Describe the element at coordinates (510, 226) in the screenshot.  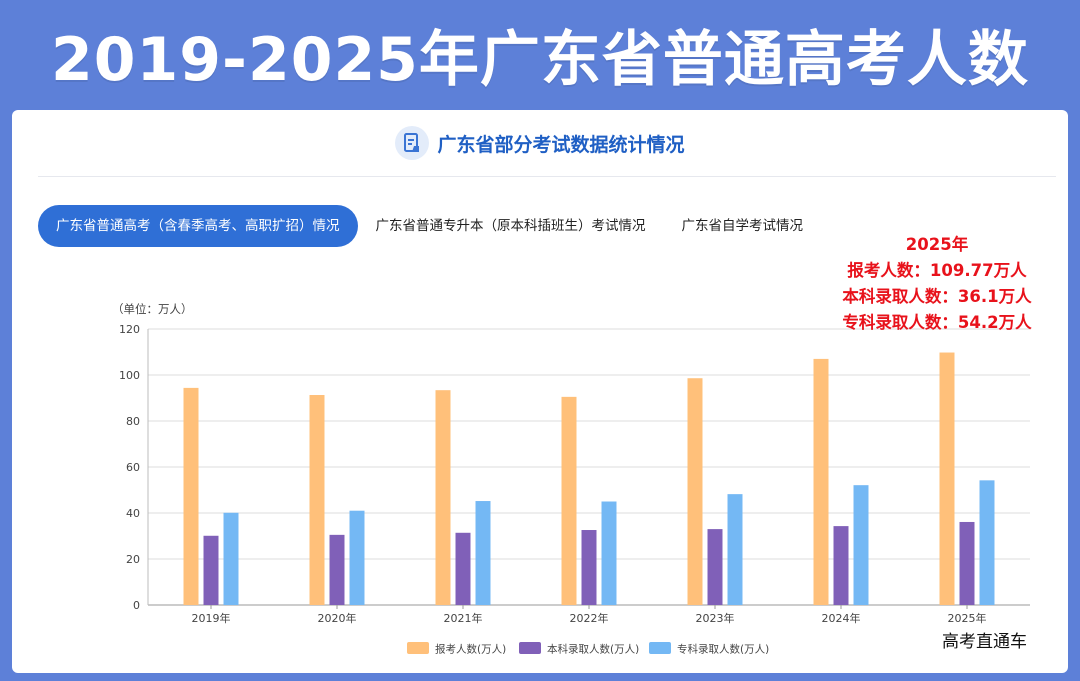
I see `tab-zhuanshengben: 广东省普通专升本（原本科插班生）考试情况` at that location.